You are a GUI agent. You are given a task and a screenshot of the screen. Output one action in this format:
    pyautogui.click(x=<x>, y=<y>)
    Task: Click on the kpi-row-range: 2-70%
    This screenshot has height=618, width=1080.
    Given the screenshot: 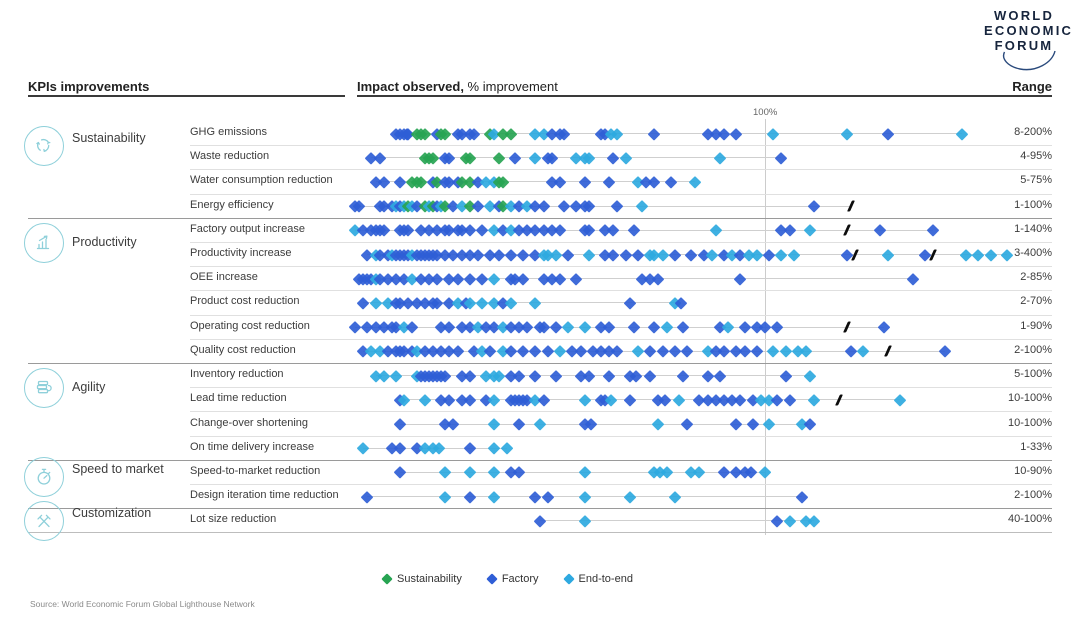 What is the action you would take?
    pyautogui.click(x=1036, y=301)
    